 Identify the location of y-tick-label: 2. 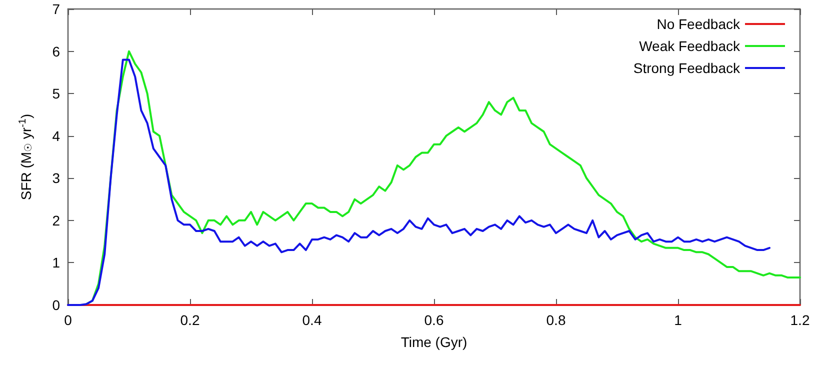
(56, 220).